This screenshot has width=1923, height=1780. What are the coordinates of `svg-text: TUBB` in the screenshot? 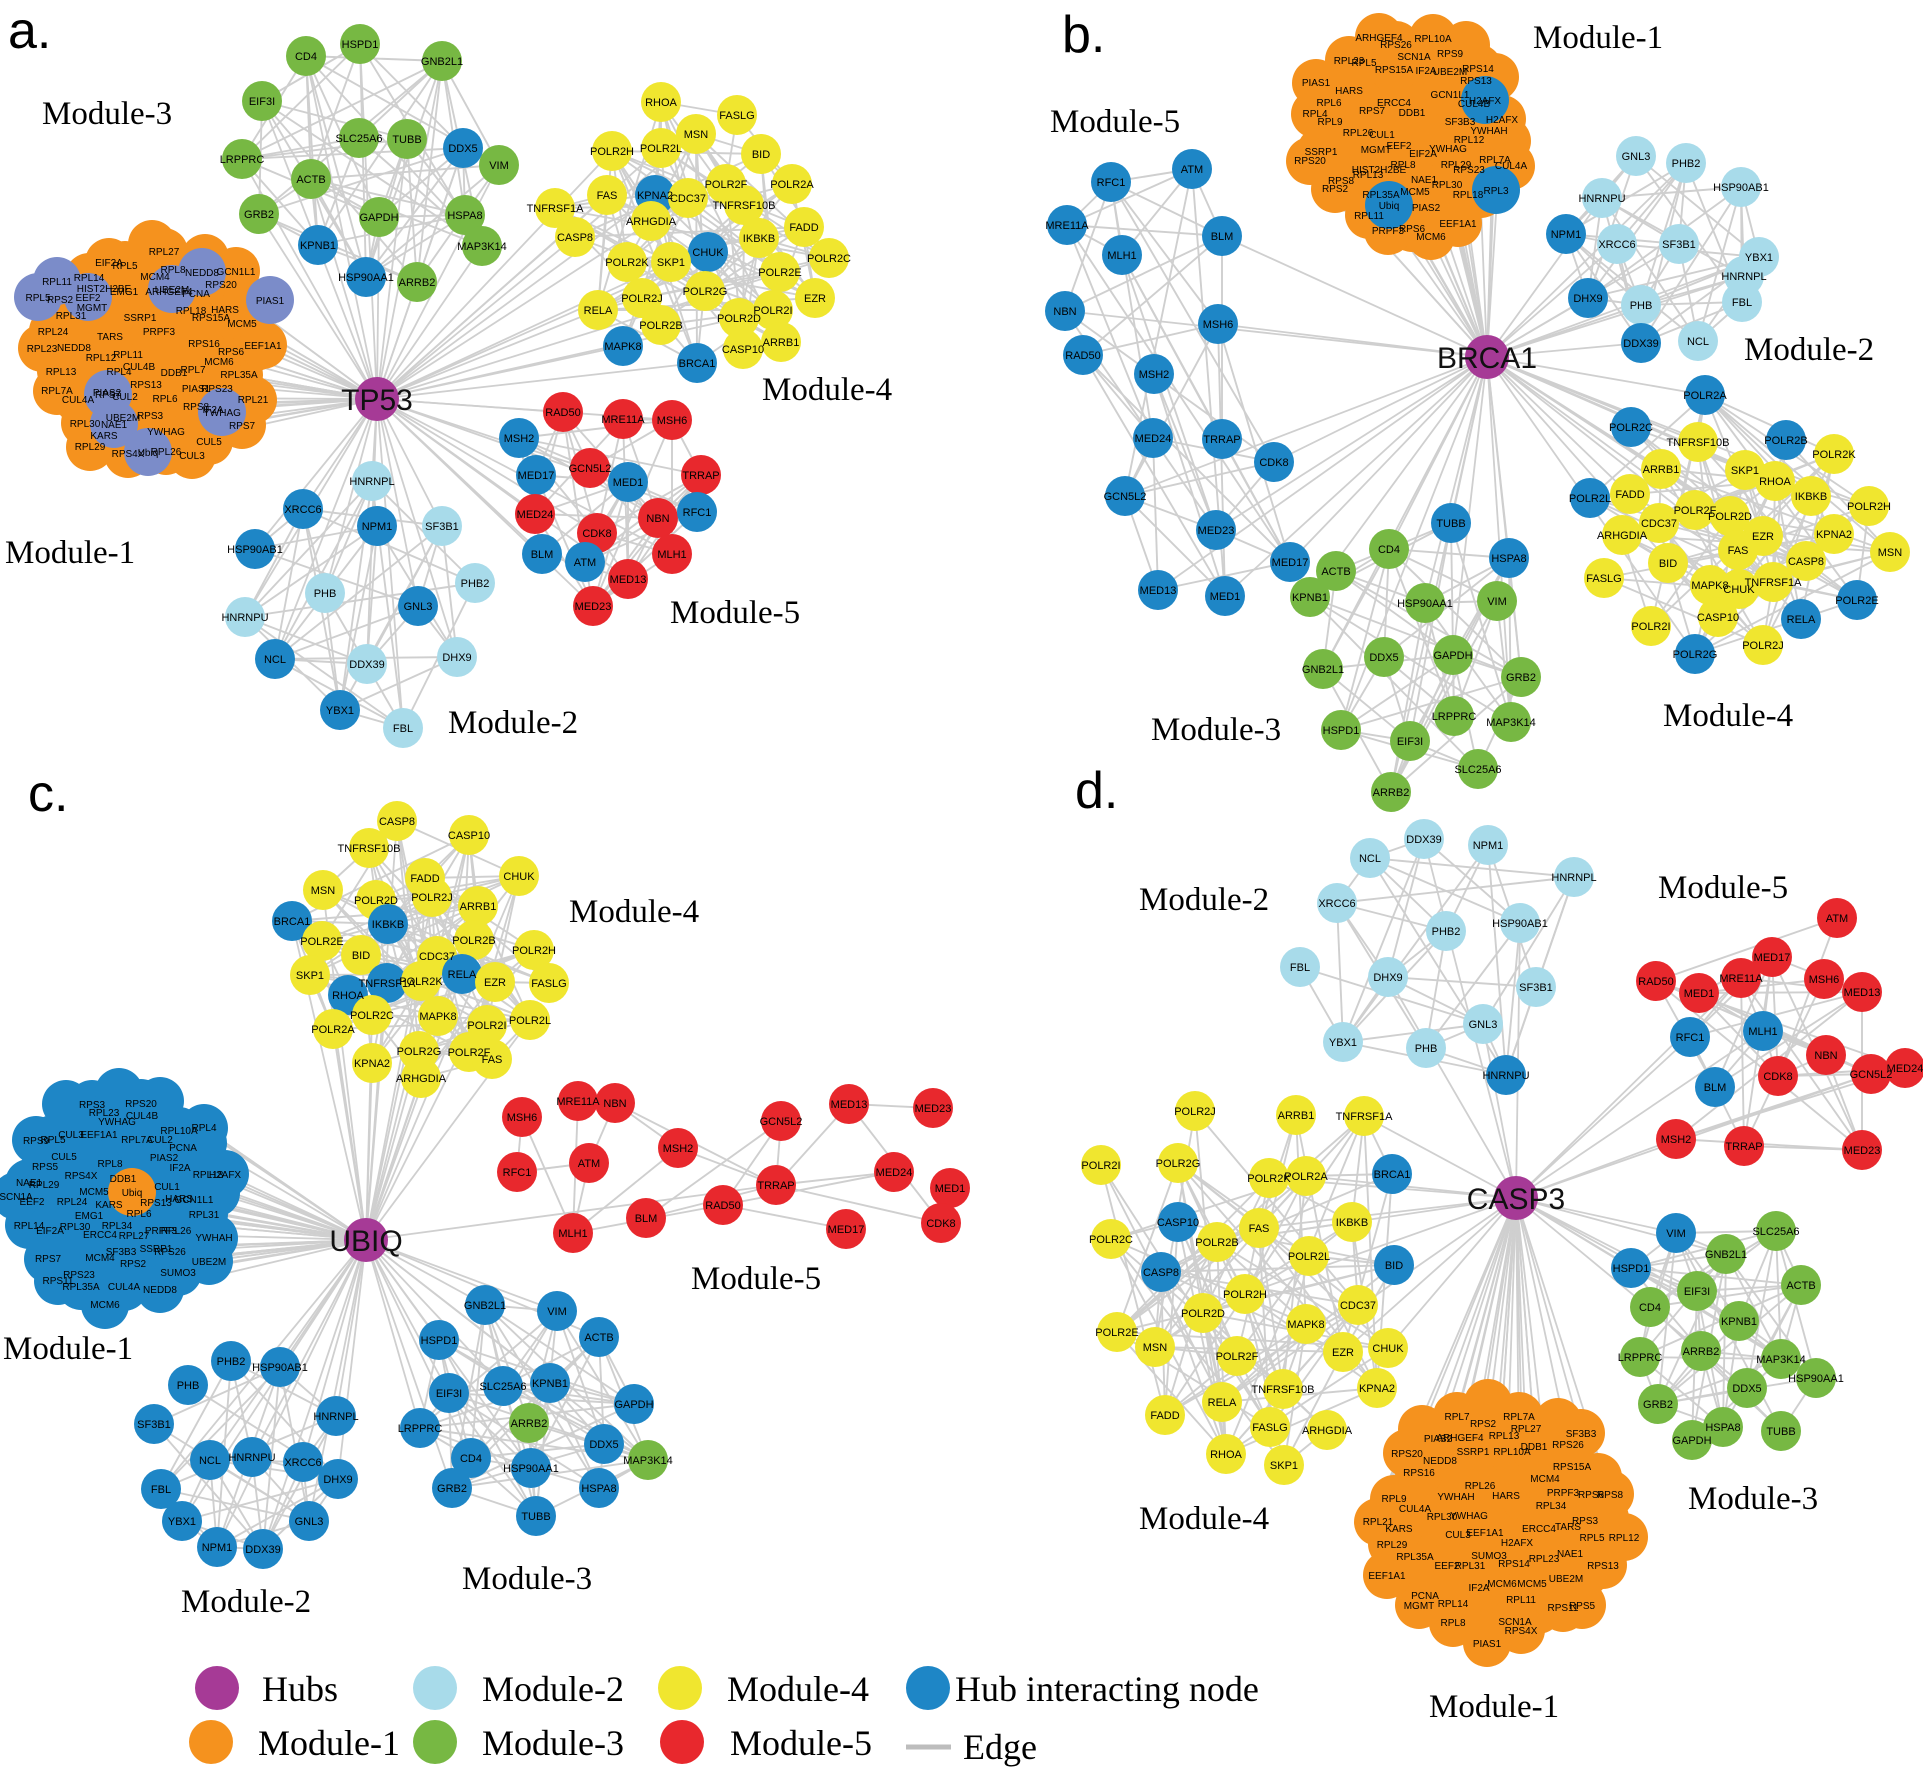 It's located at (406, 140).